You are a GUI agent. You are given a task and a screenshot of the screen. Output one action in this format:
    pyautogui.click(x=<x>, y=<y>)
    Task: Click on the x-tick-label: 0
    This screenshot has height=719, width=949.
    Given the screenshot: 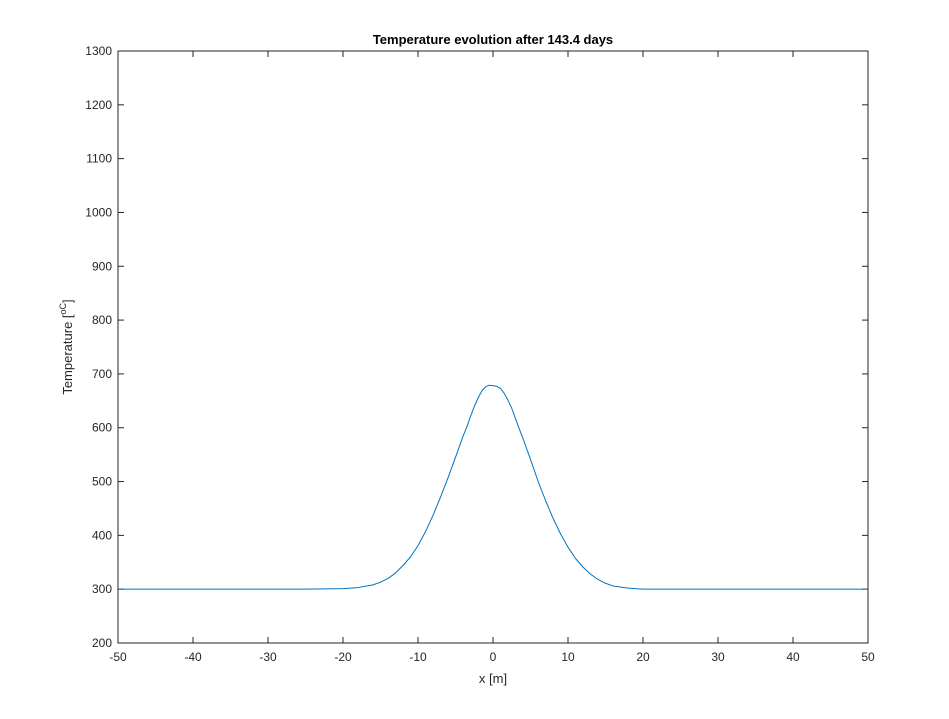 What is the action you would take?
    pyautogui.click(x=493, y=657)
    